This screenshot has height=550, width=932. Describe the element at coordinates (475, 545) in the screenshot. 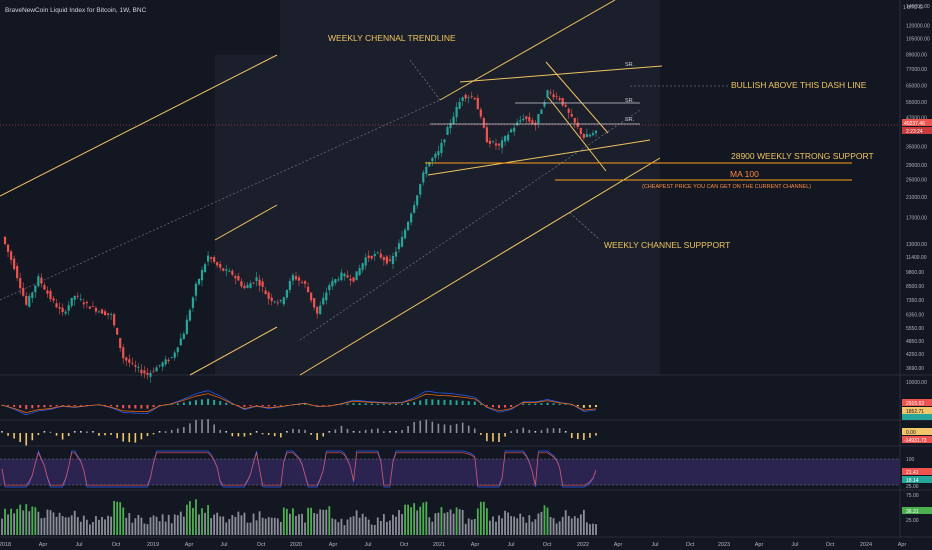

I see `time-tick-label: Apr` at that location.